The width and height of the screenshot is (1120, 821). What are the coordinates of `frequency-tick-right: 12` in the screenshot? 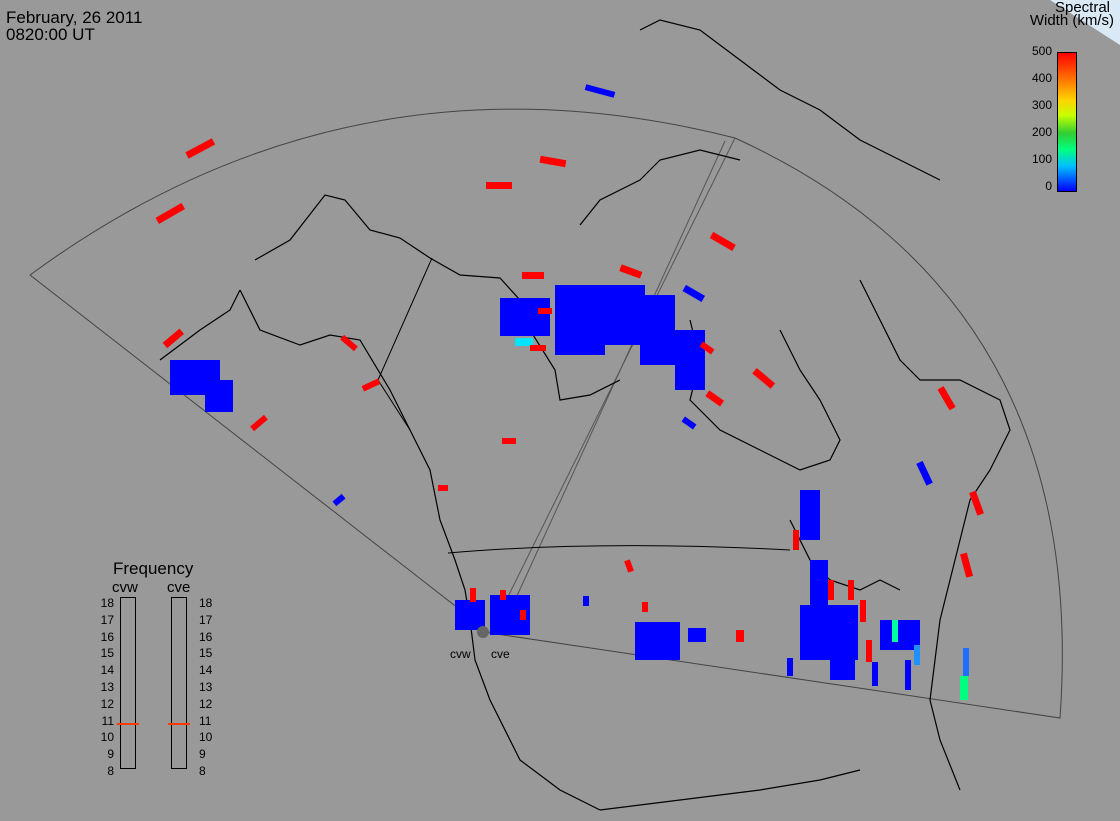 It's located at (206, 703).